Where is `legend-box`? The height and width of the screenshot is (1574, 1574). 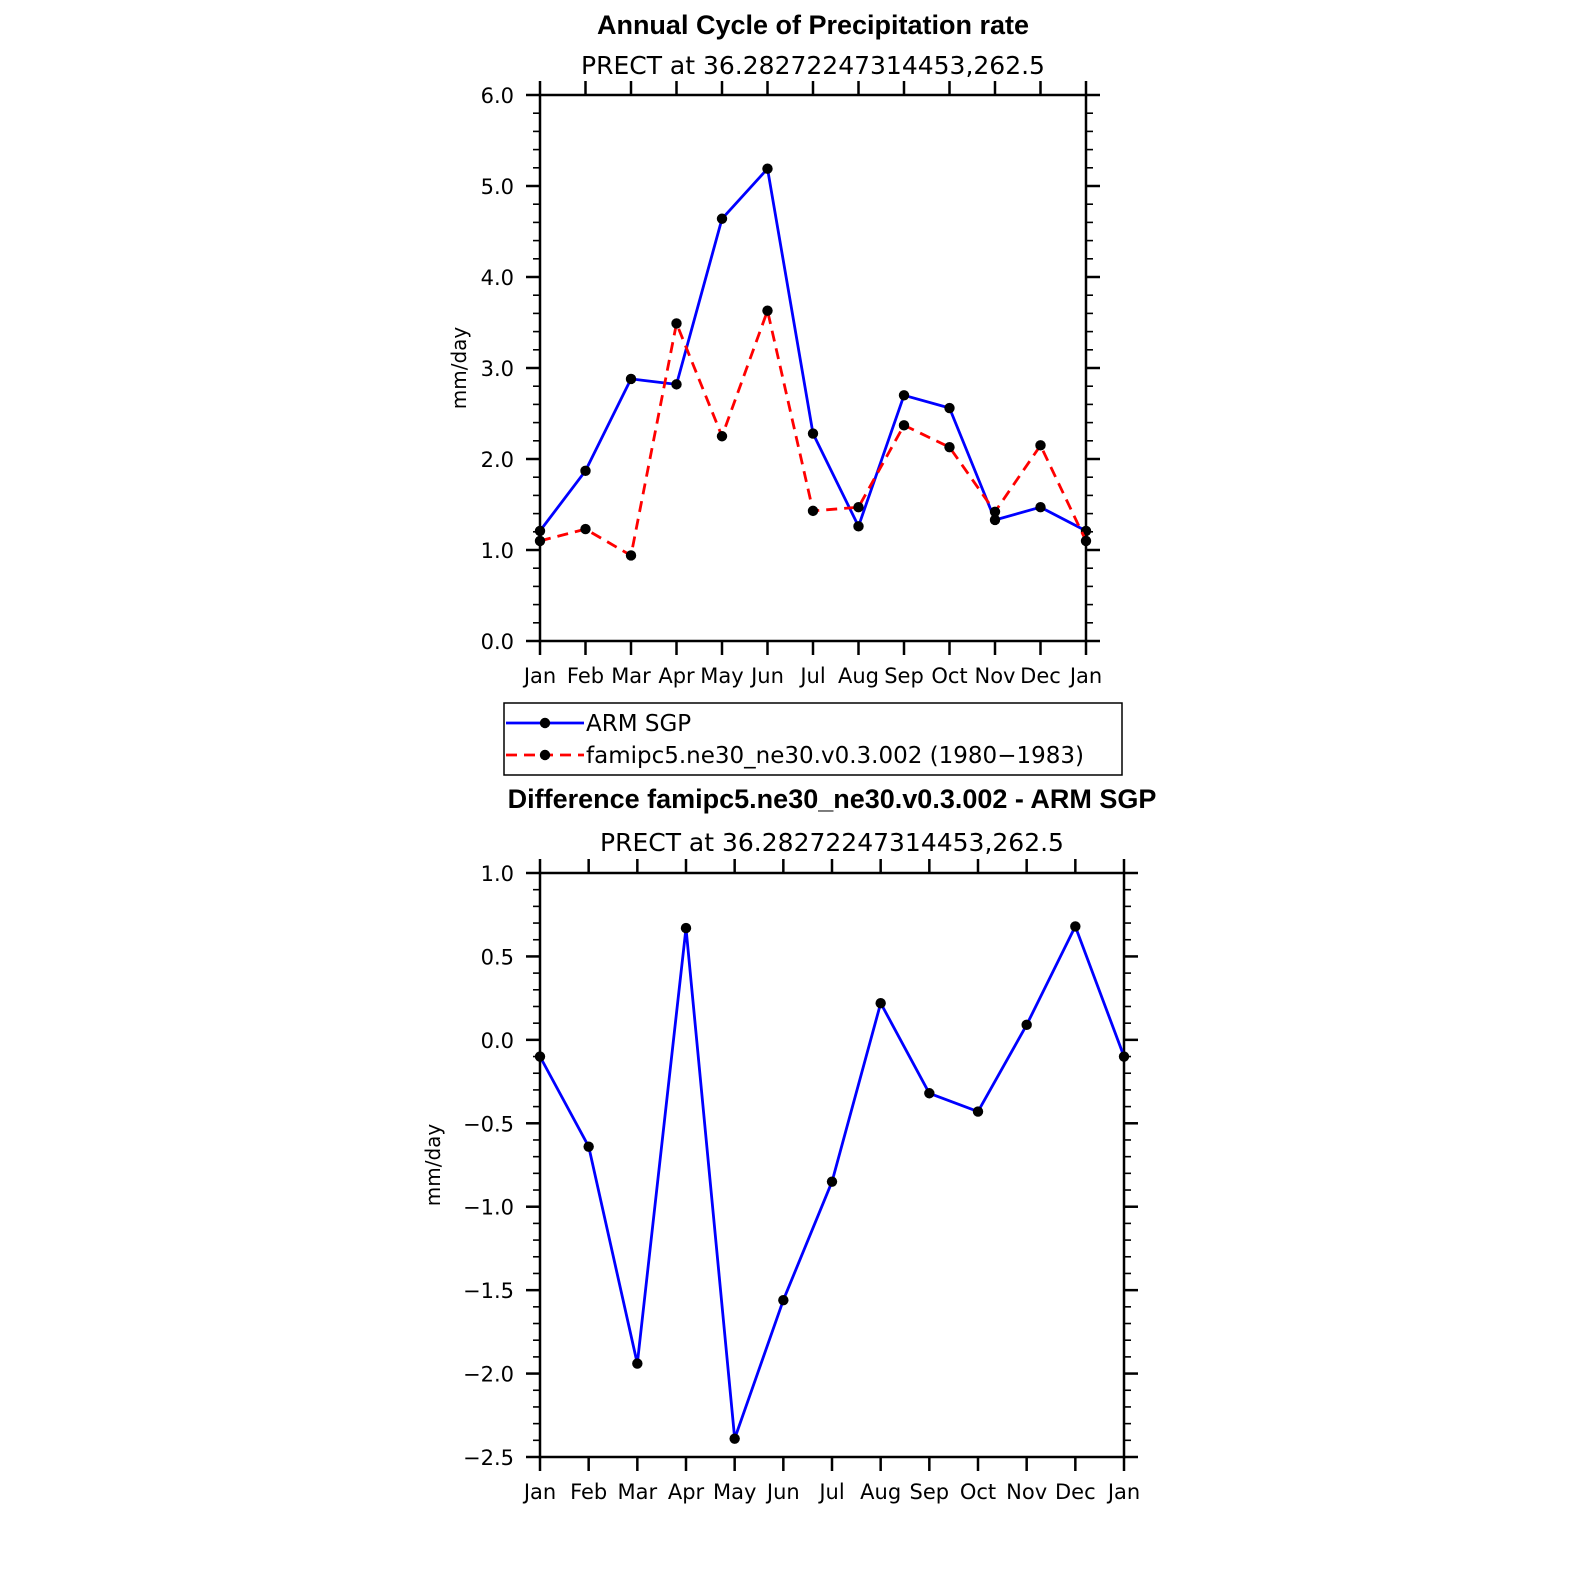
legend-box is located at coordinates (813, 739).